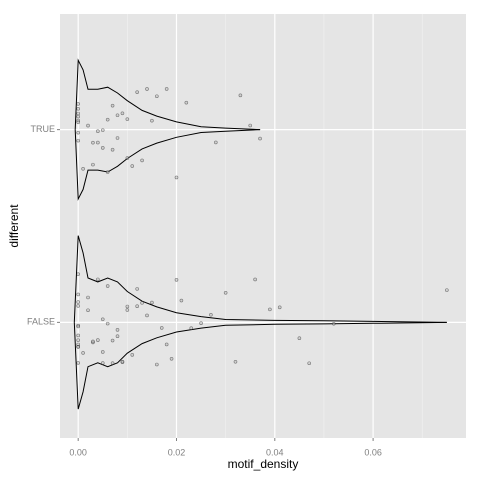 Image resolution: width=480 pixels, height=485 pixels. Describe the element at coordinates (43, 129) in the screenshot. I see `y-tick-label: TRUE` at that location.